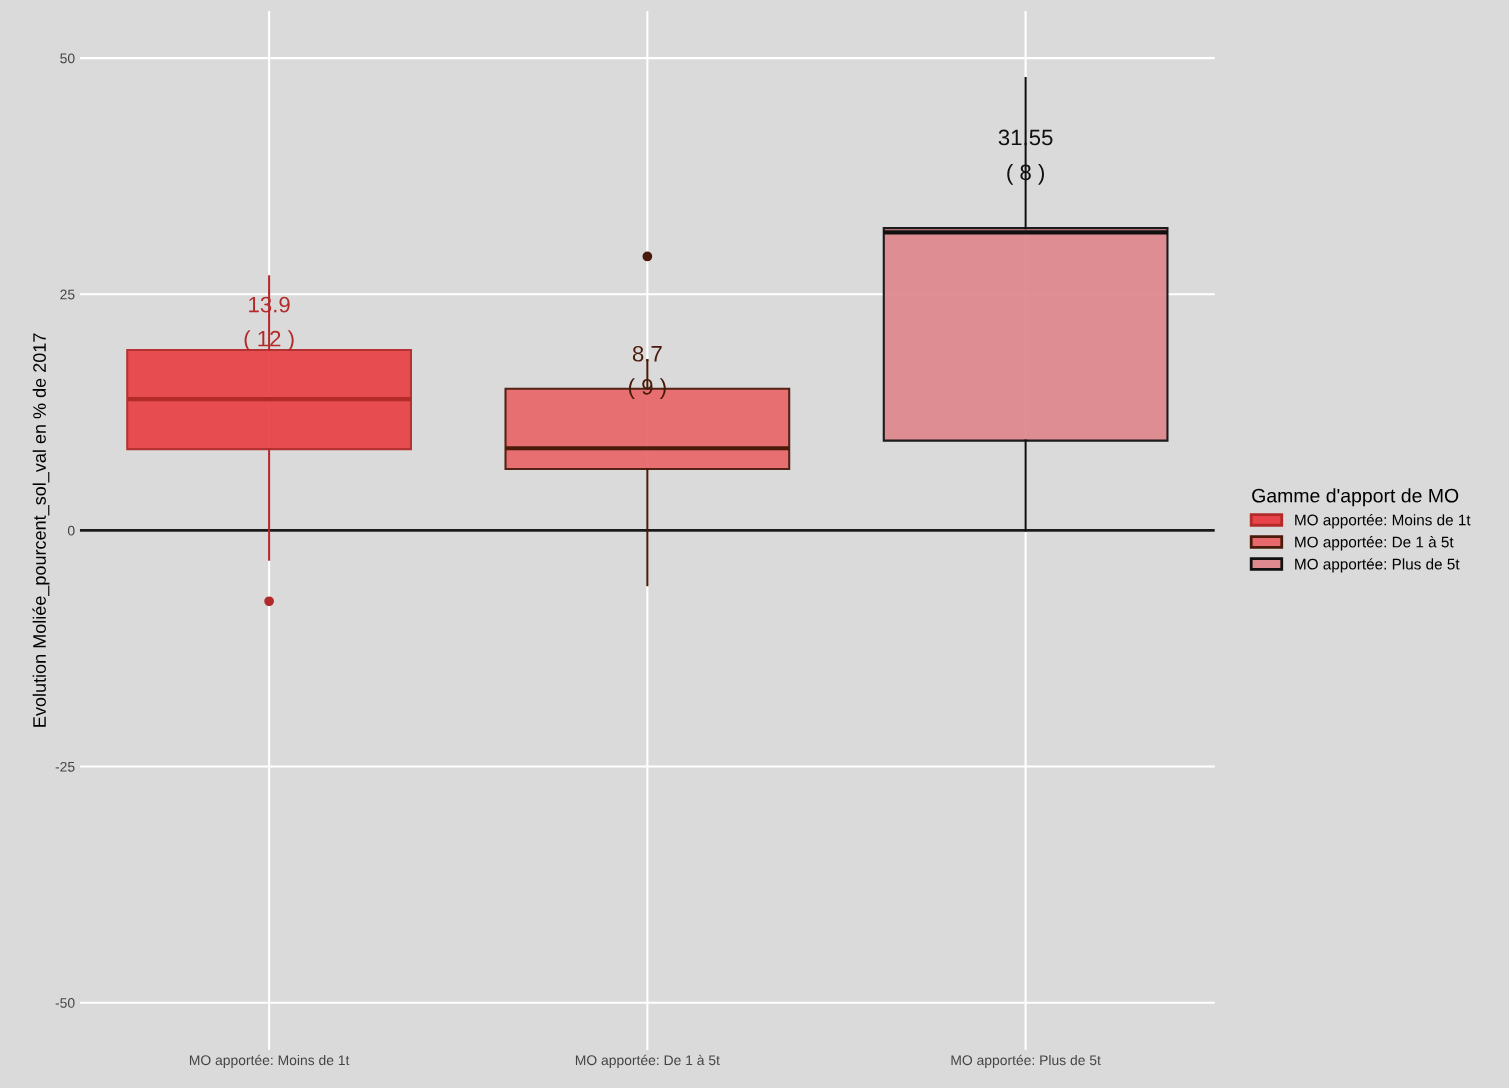  What do you see at coordinates (67, 294) in the screenshot?
I see `y-tick-label: 25` at bounding box center [67, 294].